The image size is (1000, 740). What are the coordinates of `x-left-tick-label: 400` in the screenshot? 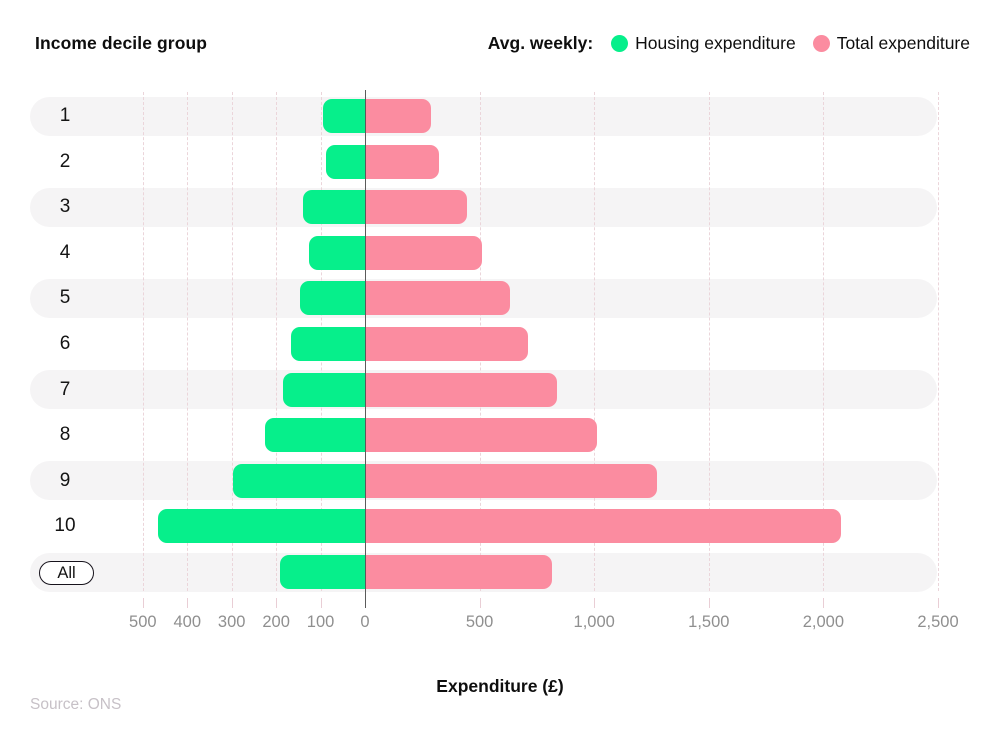 It's located at (187, 622).